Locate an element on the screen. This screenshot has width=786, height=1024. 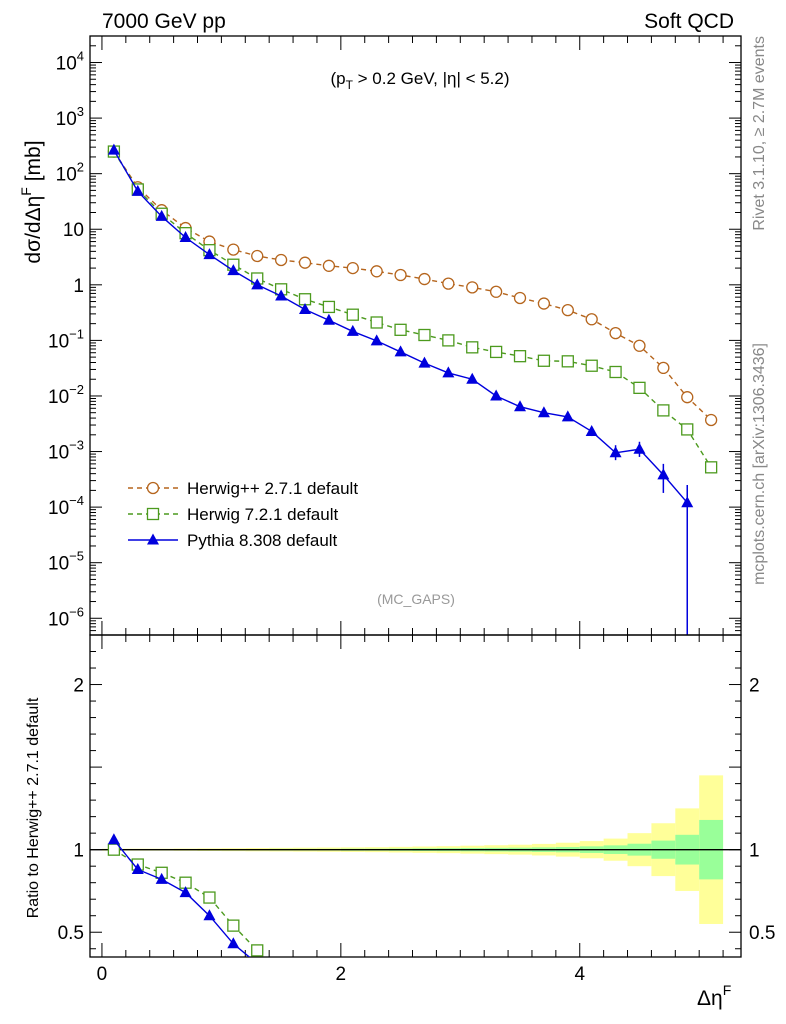
y-tick-label: 10⁻² is located at coordinates (66, 395).